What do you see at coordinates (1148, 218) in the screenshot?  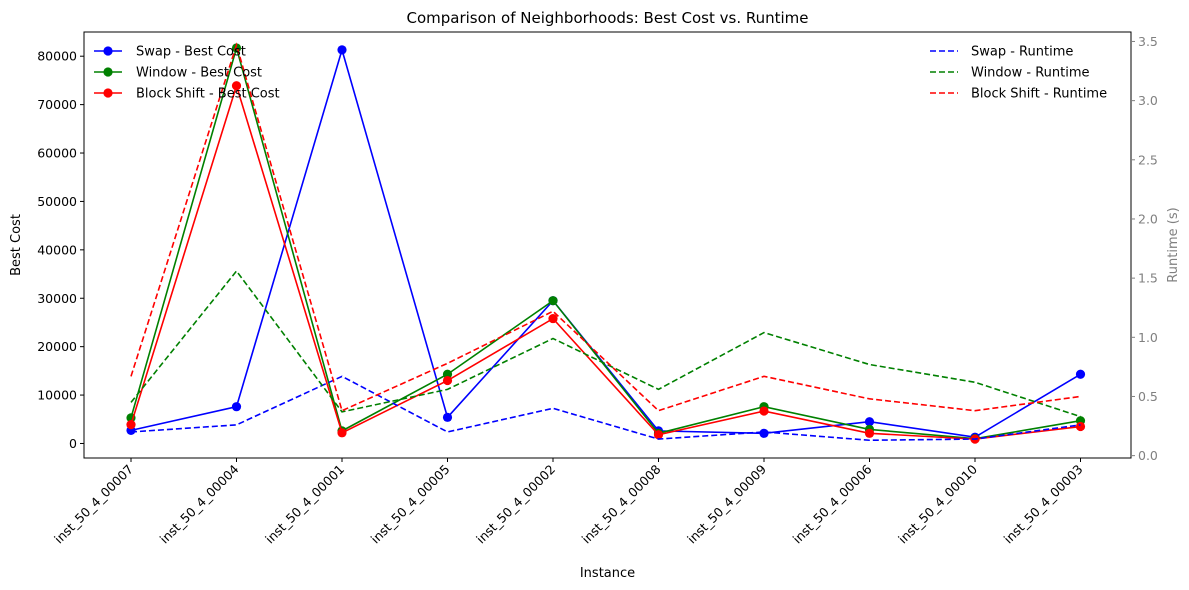 I see `y-right-tick-label: 2.0` at bounding box center [1148, 218].